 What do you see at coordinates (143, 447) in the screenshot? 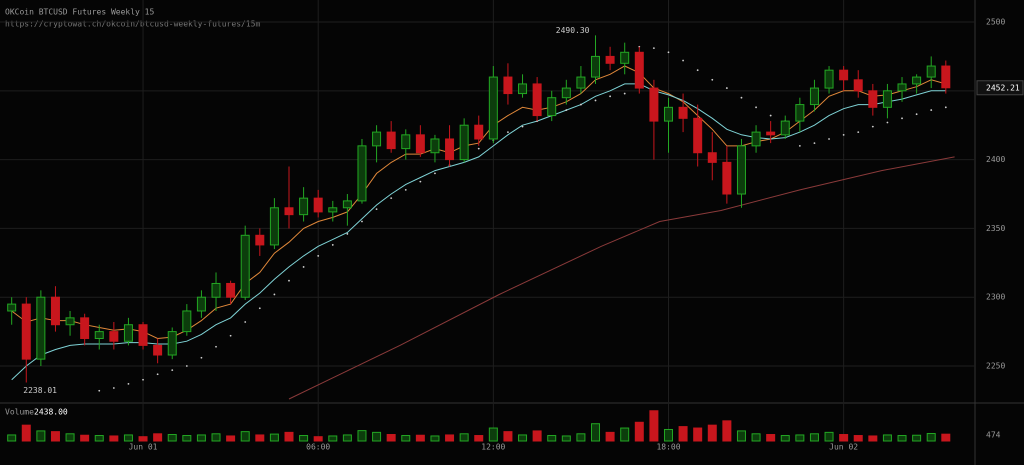
I see `x-tick-label: Jun 01` at bounding box center [143, 447].